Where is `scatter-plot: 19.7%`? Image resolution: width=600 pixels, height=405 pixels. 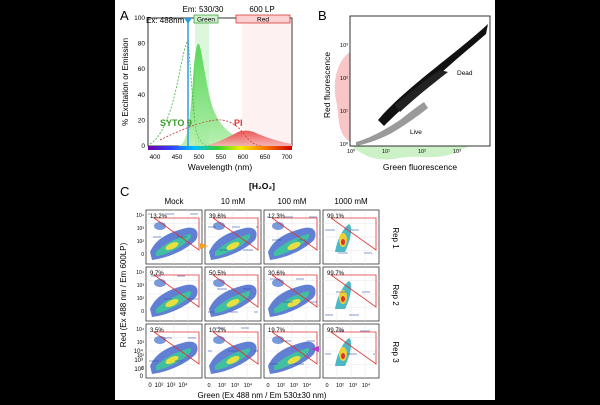
scatter-plot: 19.7% is located at coordinates (292, 351).